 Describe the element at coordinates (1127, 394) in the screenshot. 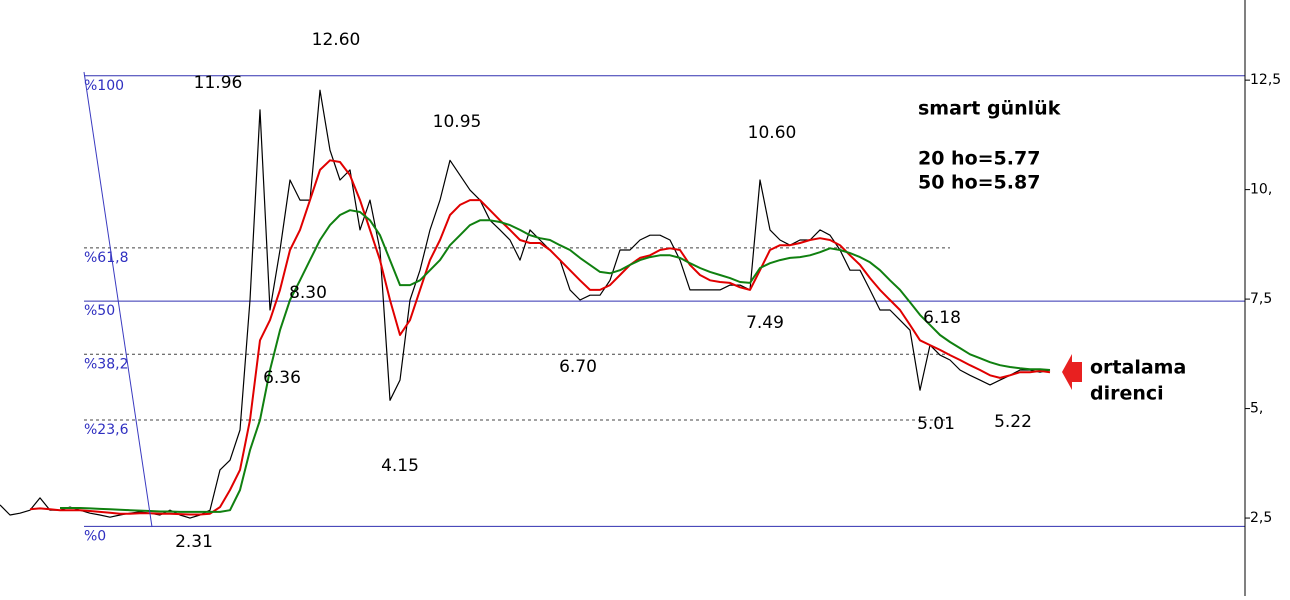

I see `callout: direnci` at that location.